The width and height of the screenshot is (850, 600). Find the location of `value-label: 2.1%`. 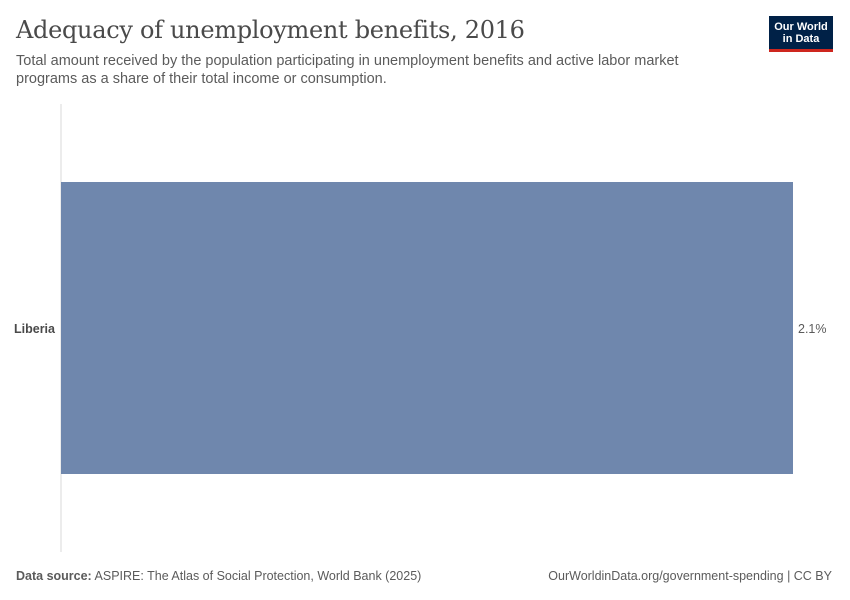

value-label: 2.1% is located at coordinates (812, 329).